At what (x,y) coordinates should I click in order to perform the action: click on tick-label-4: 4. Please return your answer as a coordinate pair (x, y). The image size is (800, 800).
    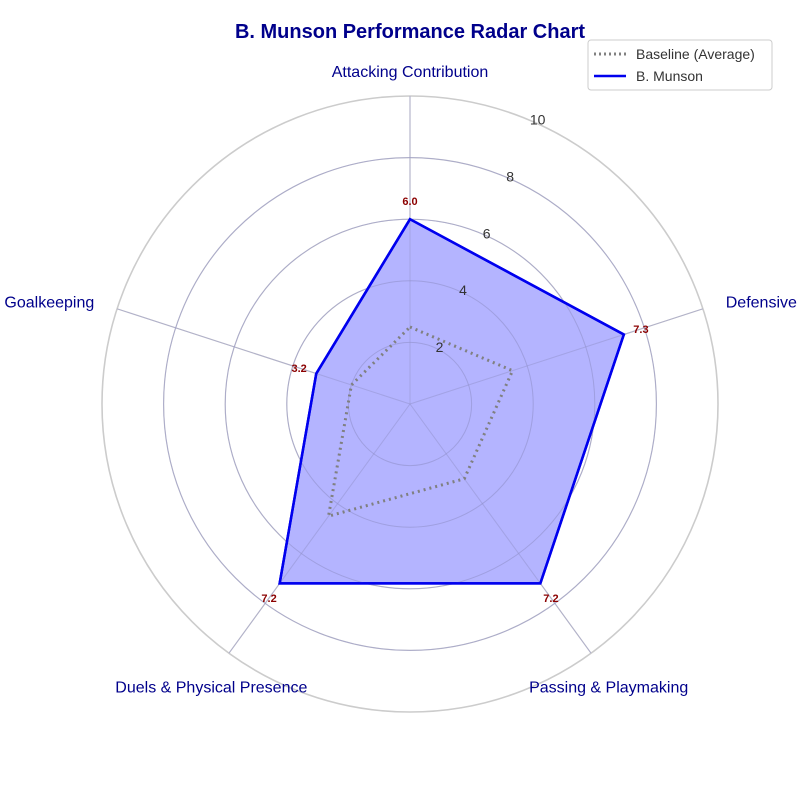
    Looking at the image, I should click on (463, 290).